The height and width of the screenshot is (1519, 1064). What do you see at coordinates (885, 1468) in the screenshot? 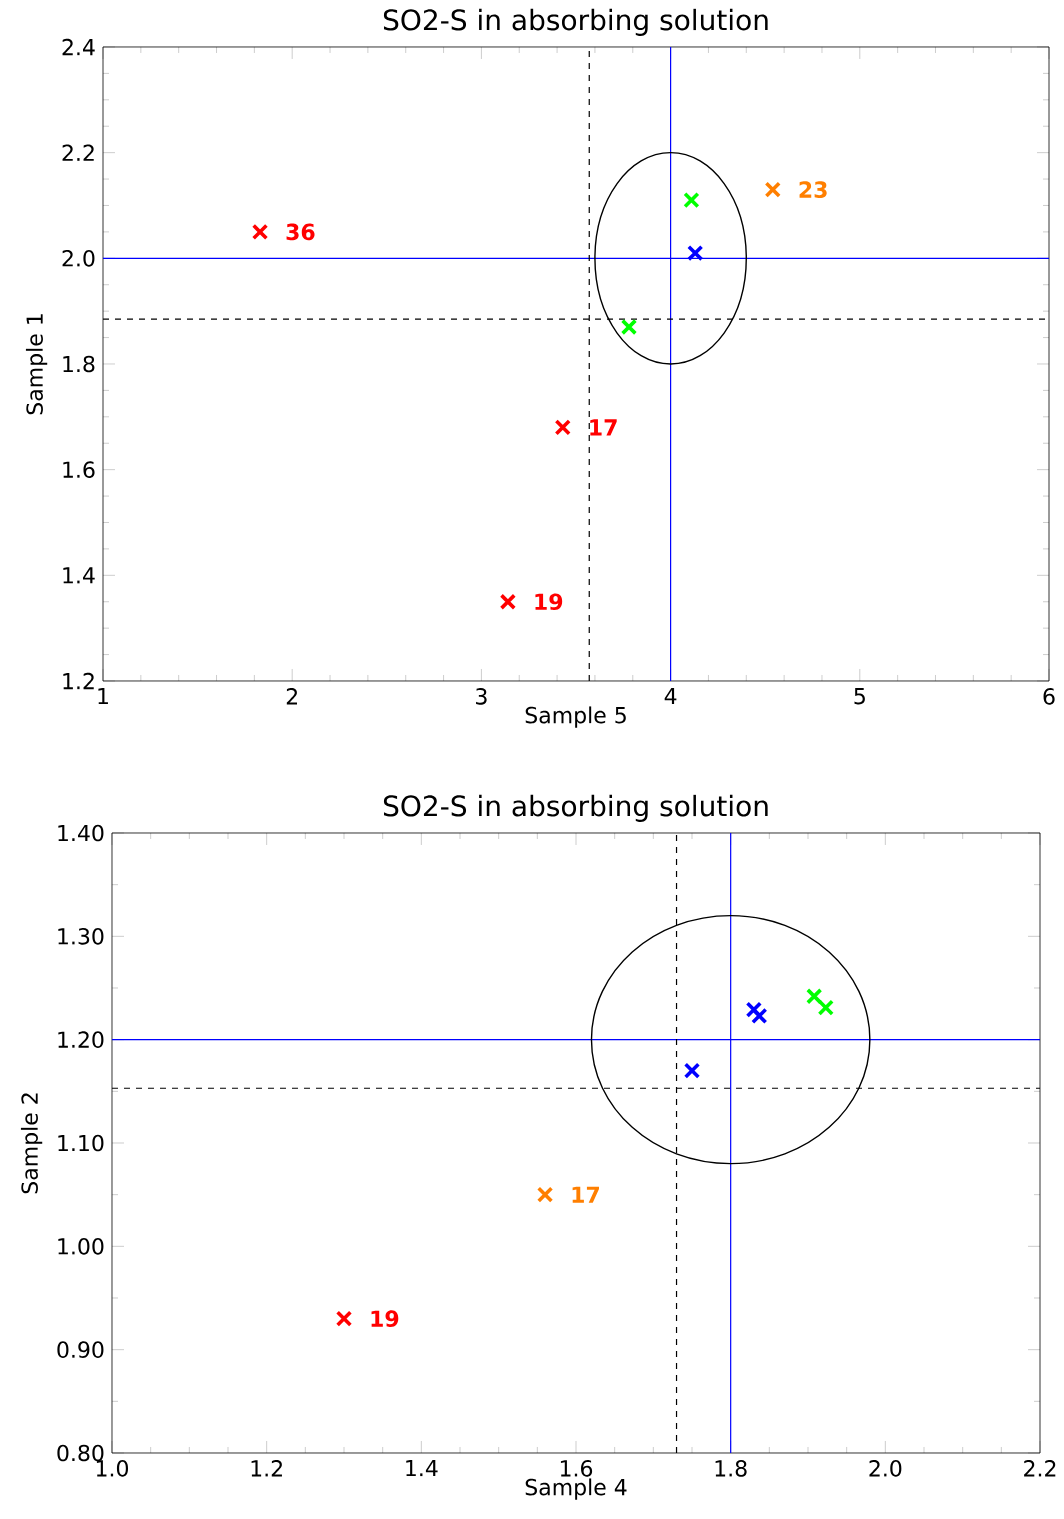
I see `x-tick-label: 2.0` at bounding box center [885, 1468].